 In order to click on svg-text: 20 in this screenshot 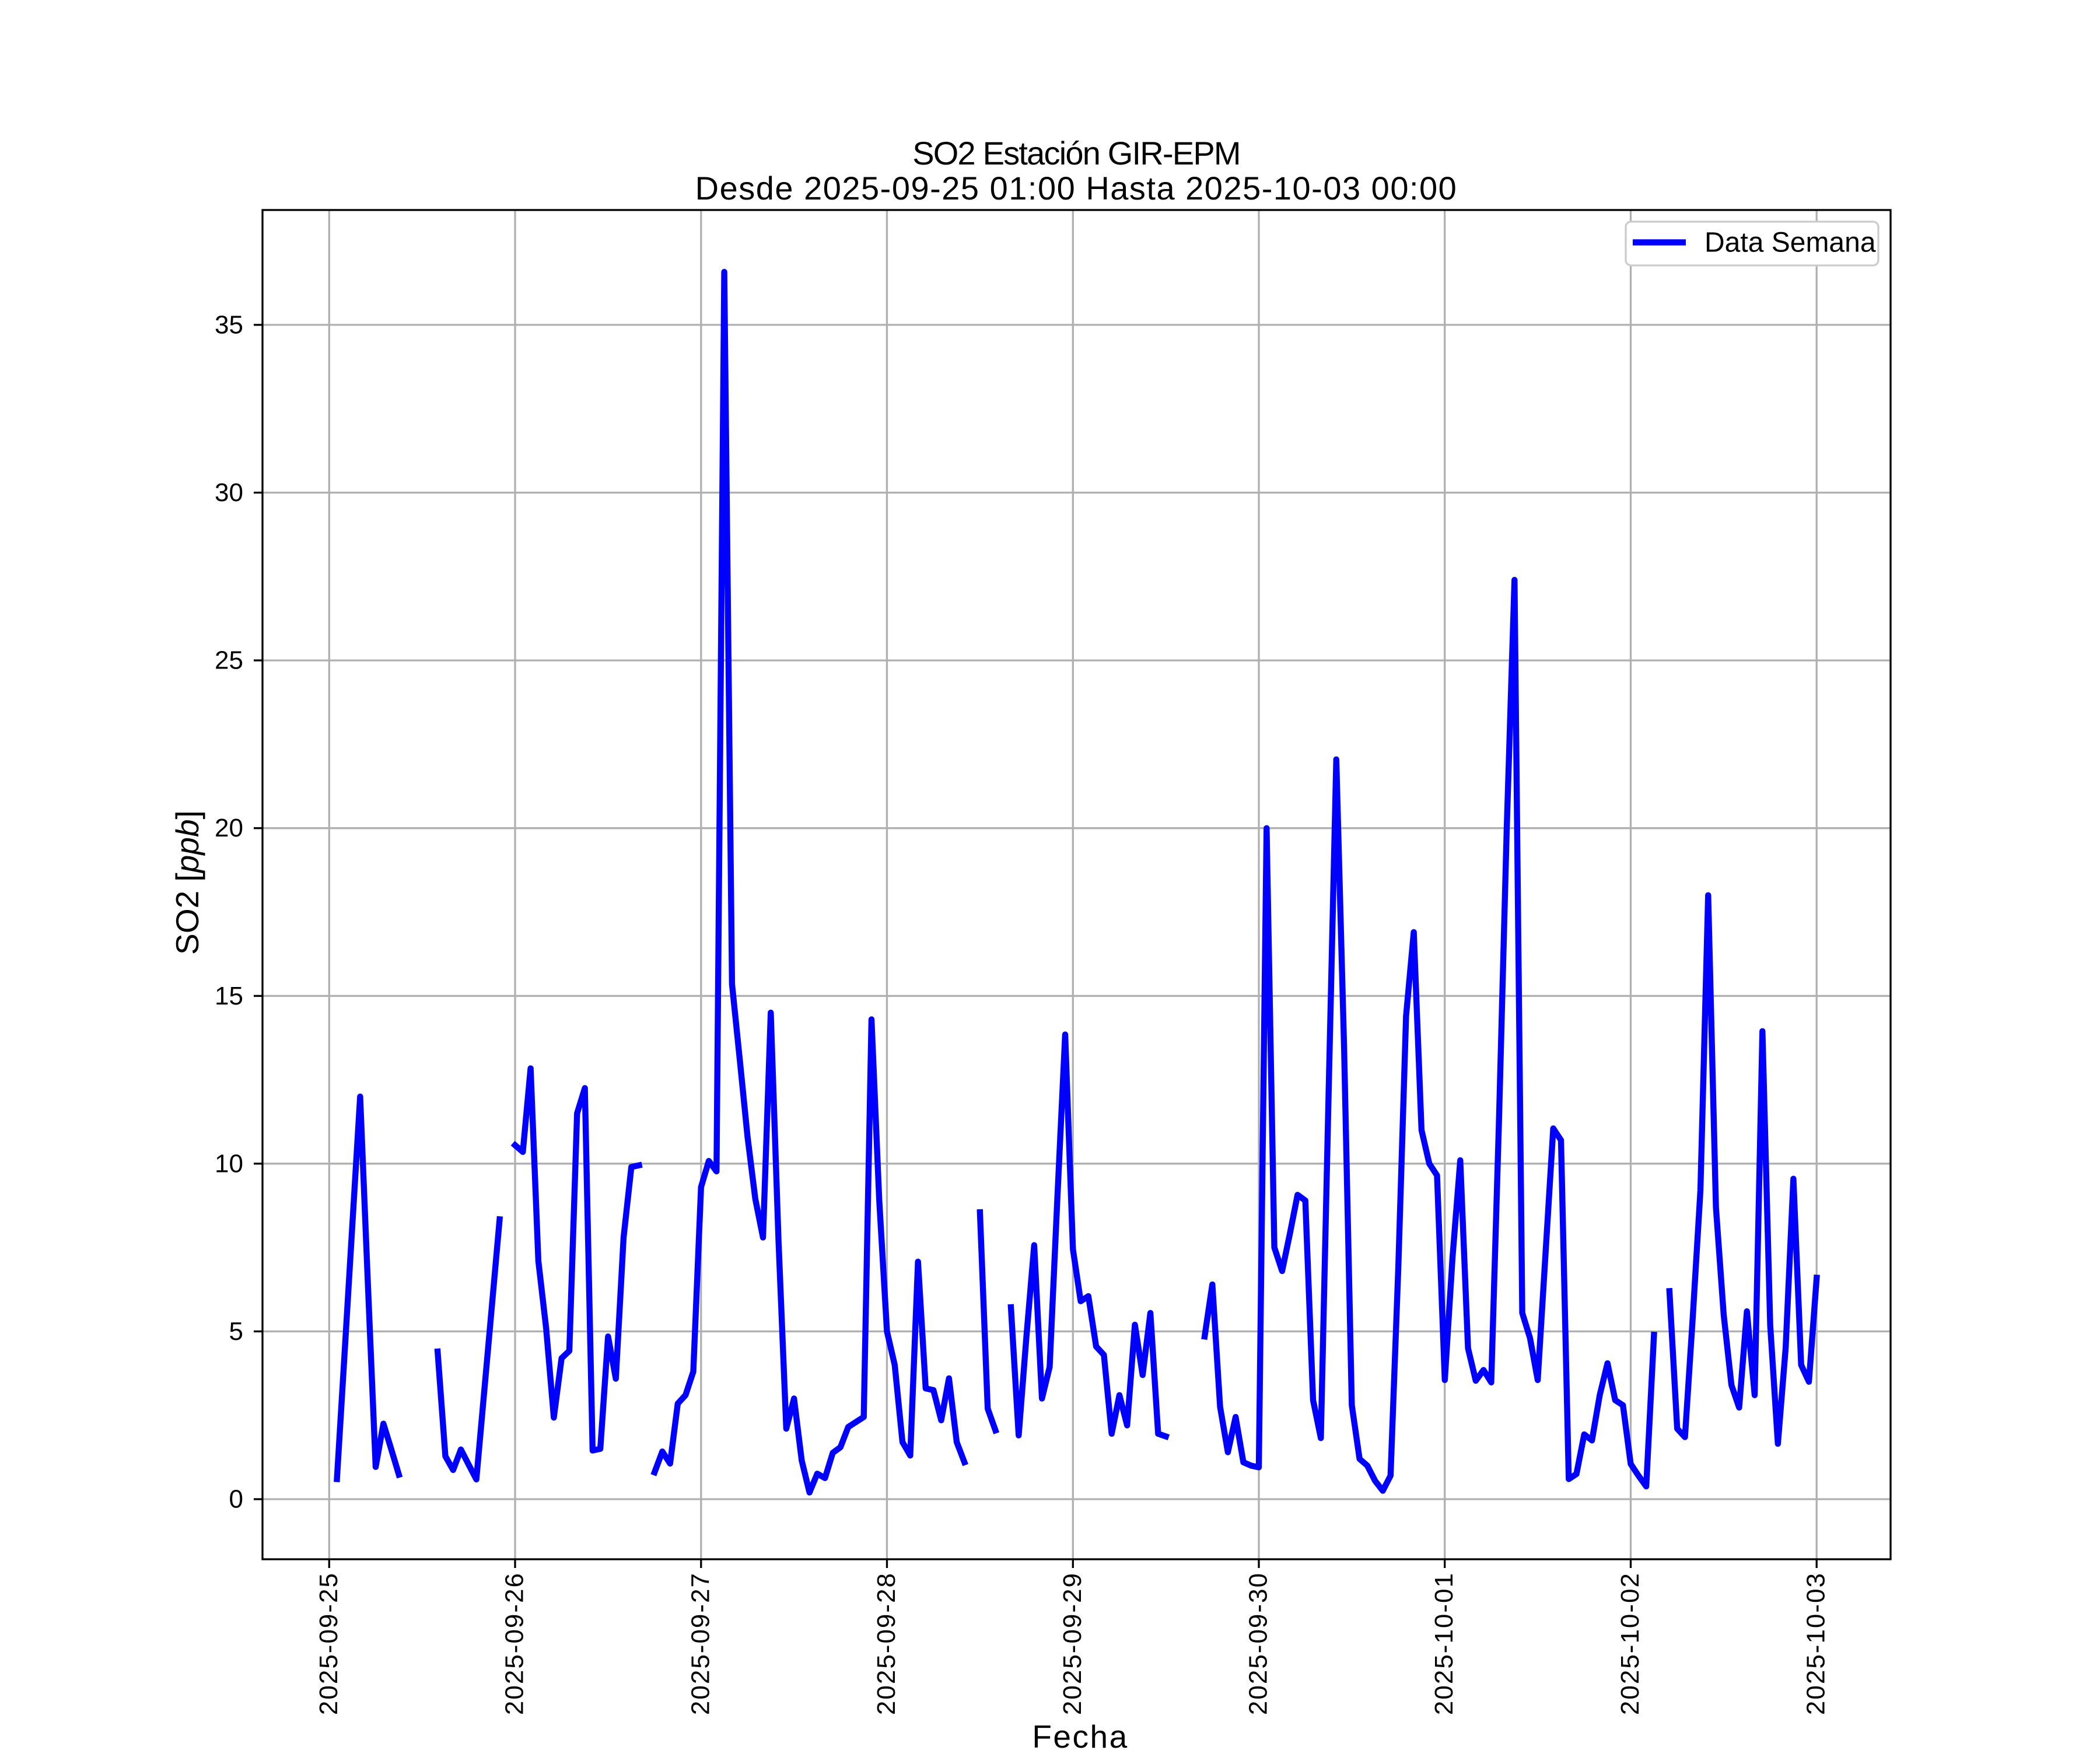, I will do `click(229, 828)`.